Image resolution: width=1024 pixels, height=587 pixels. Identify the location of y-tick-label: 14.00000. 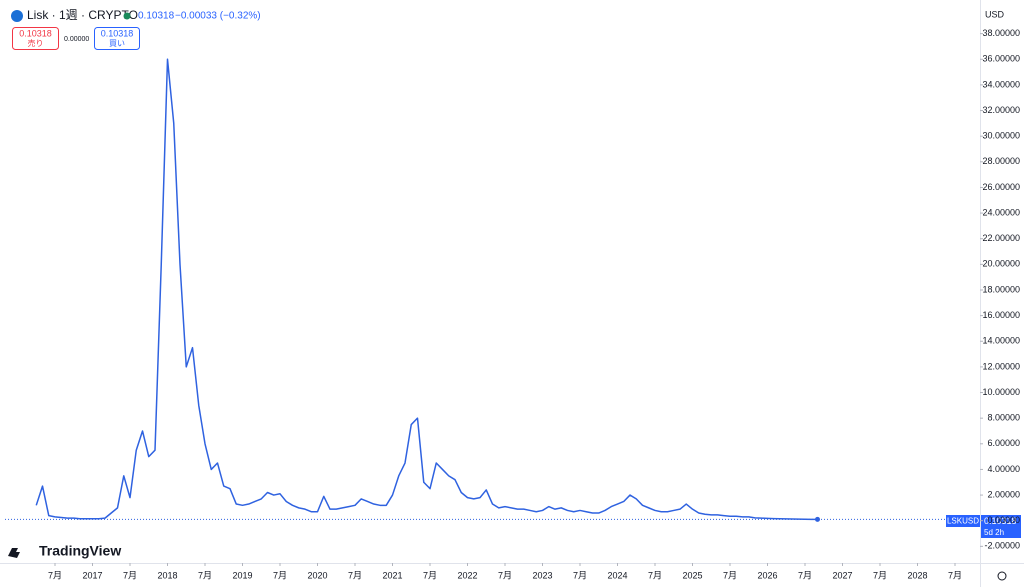
(1001, 341).